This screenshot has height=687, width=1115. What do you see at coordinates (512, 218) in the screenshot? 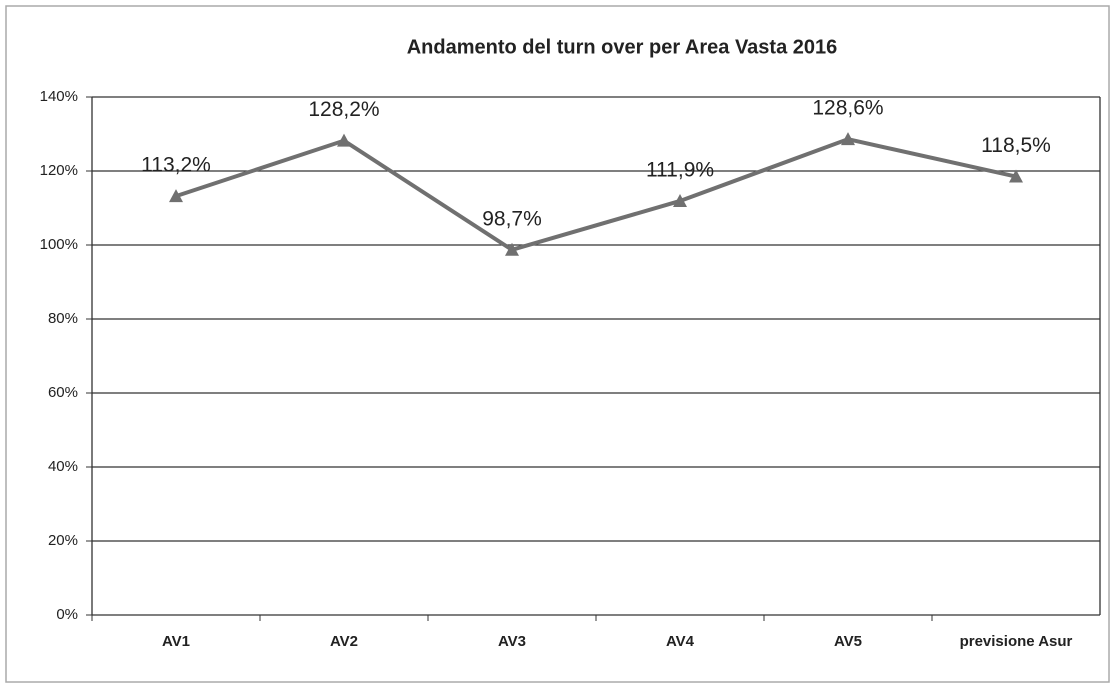
I see `data-label: 98,7%` at bounding box center [512, 218].